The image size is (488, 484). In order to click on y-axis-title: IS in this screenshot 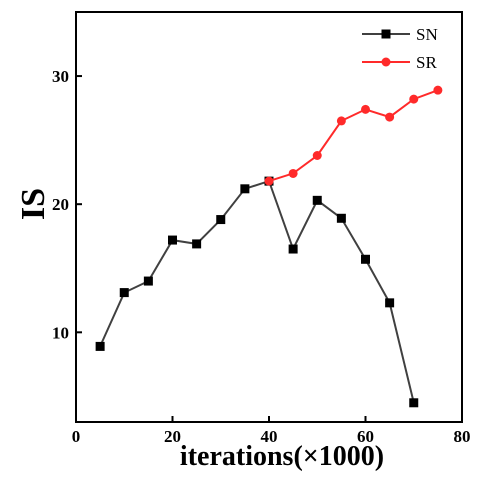, I will do `click(33, 204)`.